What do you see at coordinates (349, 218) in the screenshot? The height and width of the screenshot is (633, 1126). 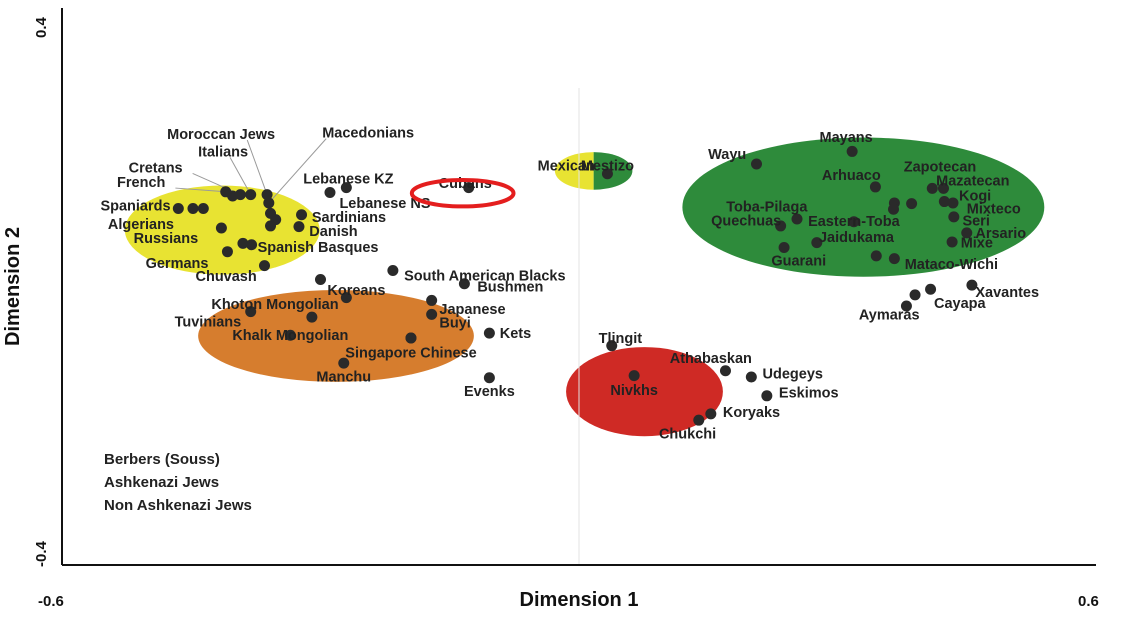 I see `point-label: Sardinians` at bounding box center [349, 218].